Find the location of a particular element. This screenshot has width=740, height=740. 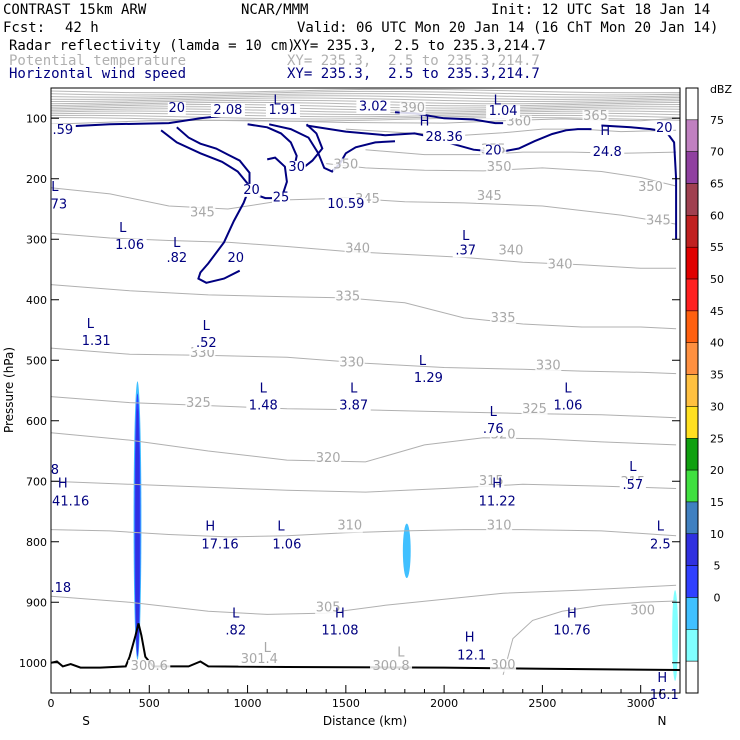

wind-label: 11.08 is located at coordinates (339, 630).